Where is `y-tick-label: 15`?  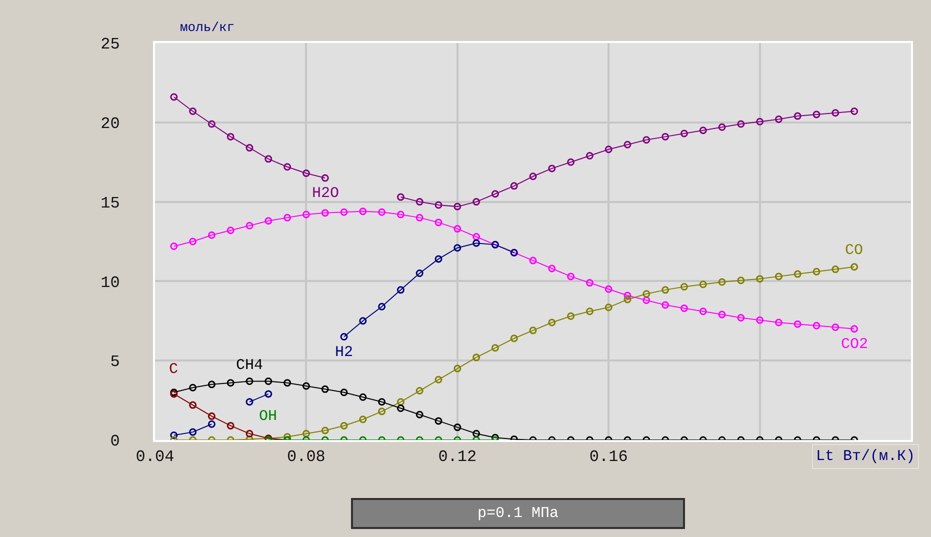 y-tick-label: 15 is located at coordinates (110, 203).